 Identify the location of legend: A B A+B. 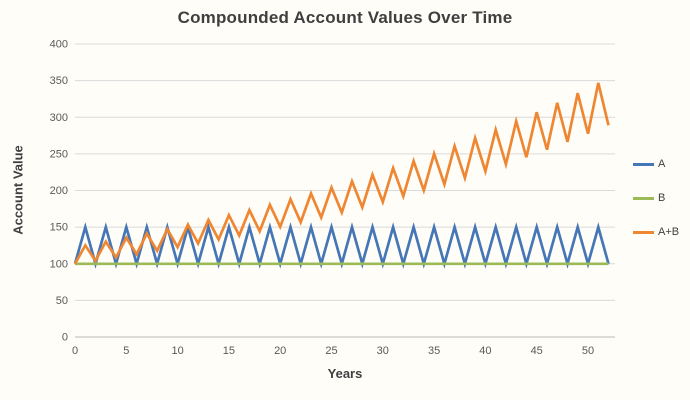
(656, 209).